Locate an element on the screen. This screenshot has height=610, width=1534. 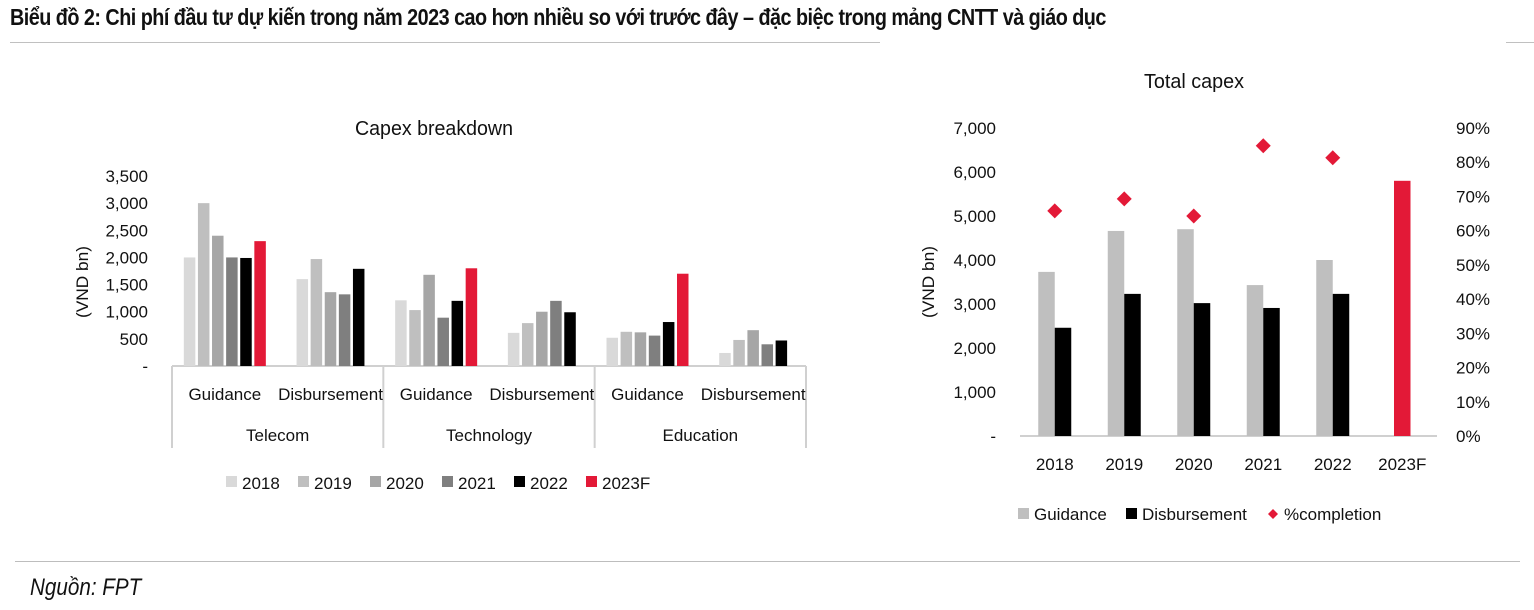
y-tick-label: 2,500 is located at coordinates (126, 230).